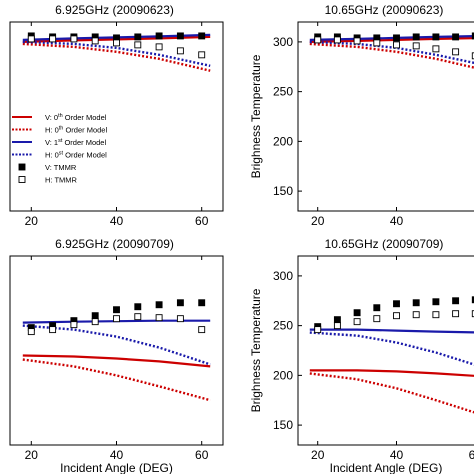  What do you see at coordinates (76, 155) in the screenshot?
I see `legend-label-h-0st-order-model: H: 0st Order Model` at bounding box center [76, 155].